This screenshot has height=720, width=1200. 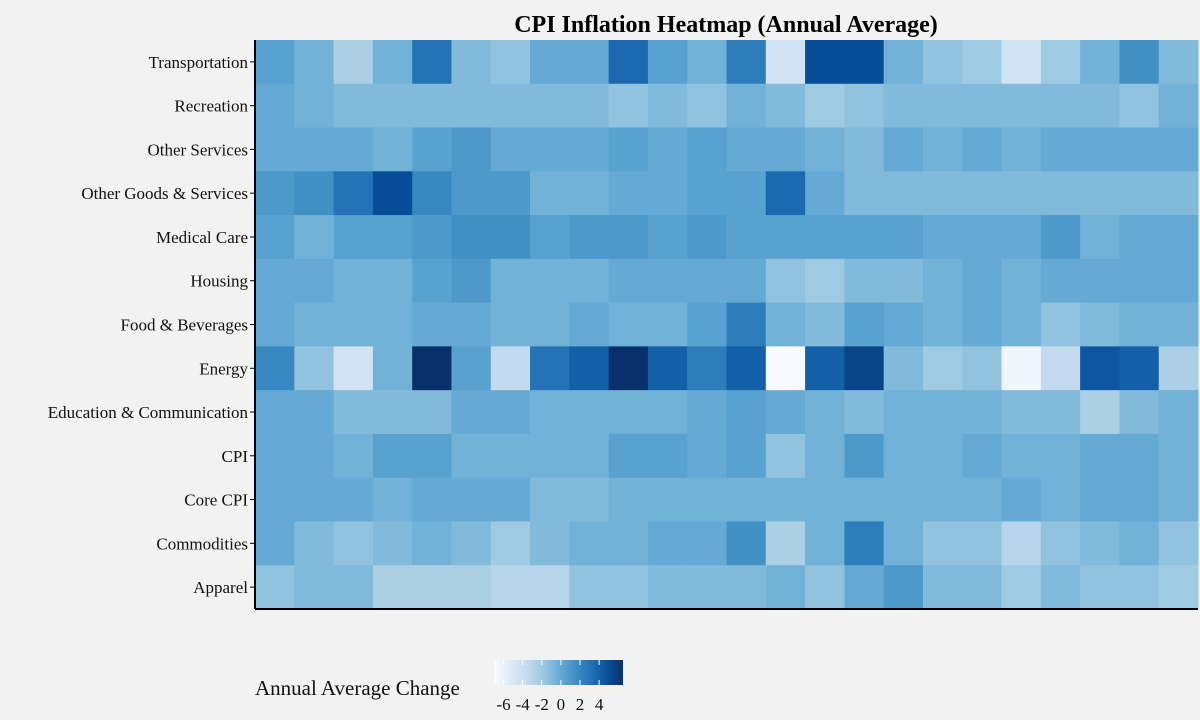 What do you see at coordinates (148, 412) in the screenshot?
I see `y-tick-label: Education & Communication` at bounding box center [148, 412].